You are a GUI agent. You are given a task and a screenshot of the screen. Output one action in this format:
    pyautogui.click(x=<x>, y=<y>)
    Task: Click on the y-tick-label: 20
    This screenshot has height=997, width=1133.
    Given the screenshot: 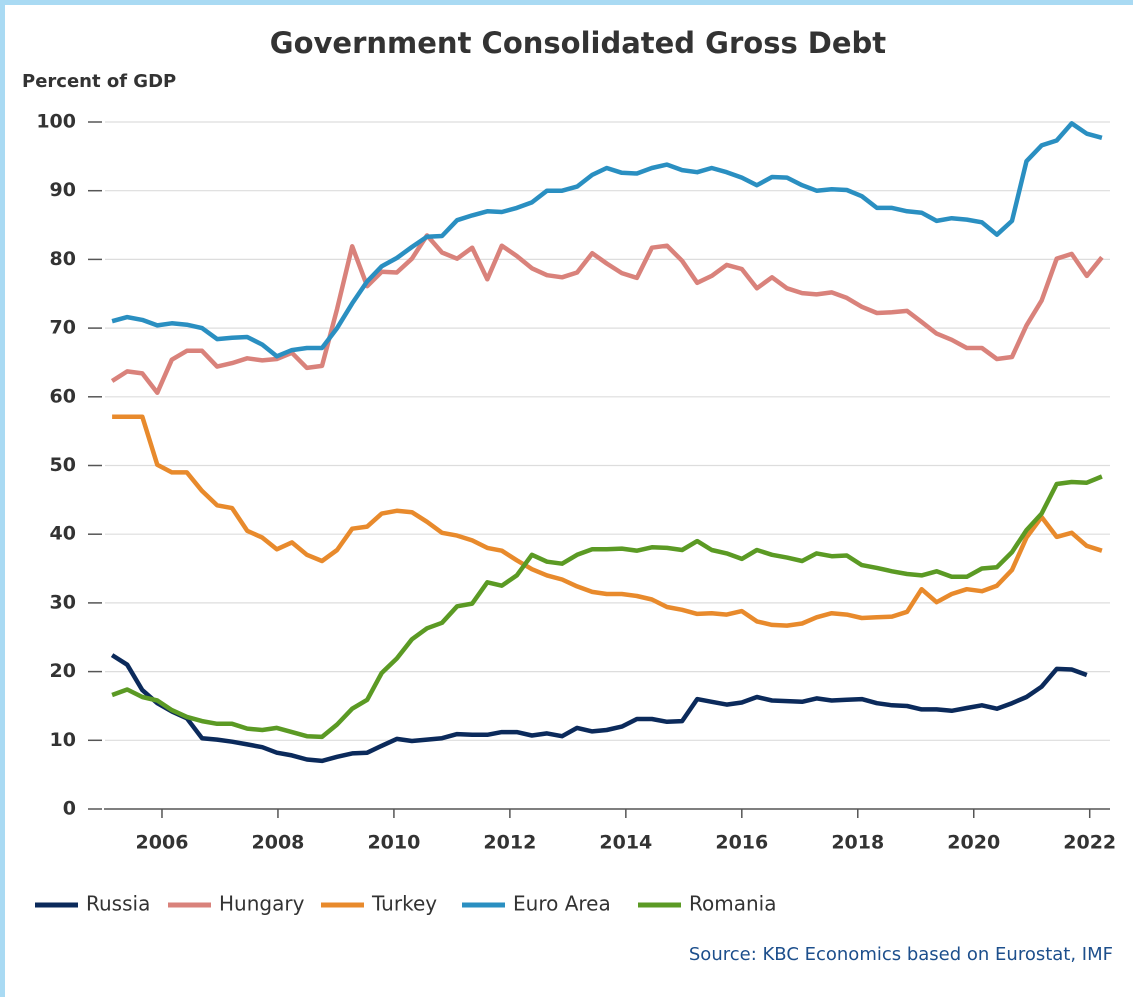 What is the action you would take?
    pyautogui.click(x=63, y=671)
    